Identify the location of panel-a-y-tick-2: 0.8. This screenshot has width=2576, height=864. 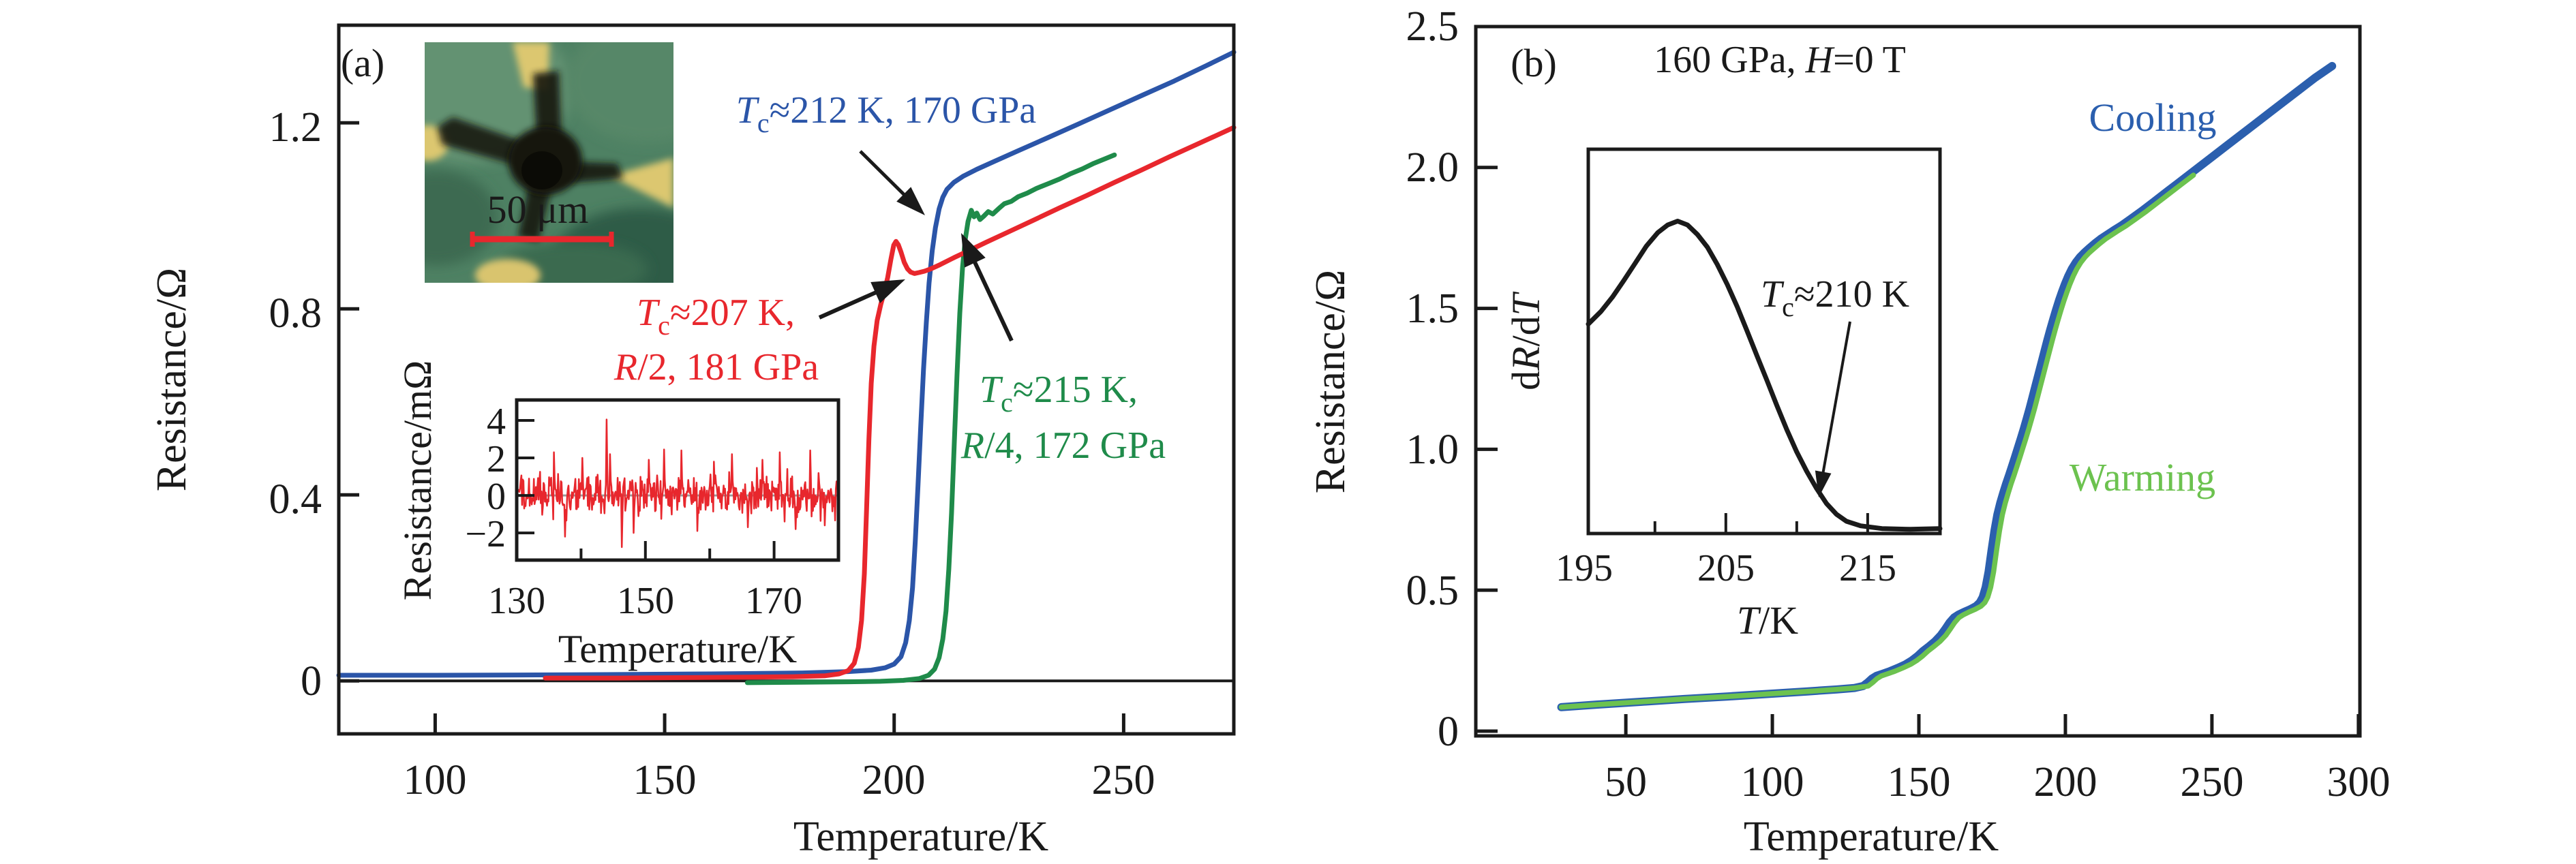
(296, 313).